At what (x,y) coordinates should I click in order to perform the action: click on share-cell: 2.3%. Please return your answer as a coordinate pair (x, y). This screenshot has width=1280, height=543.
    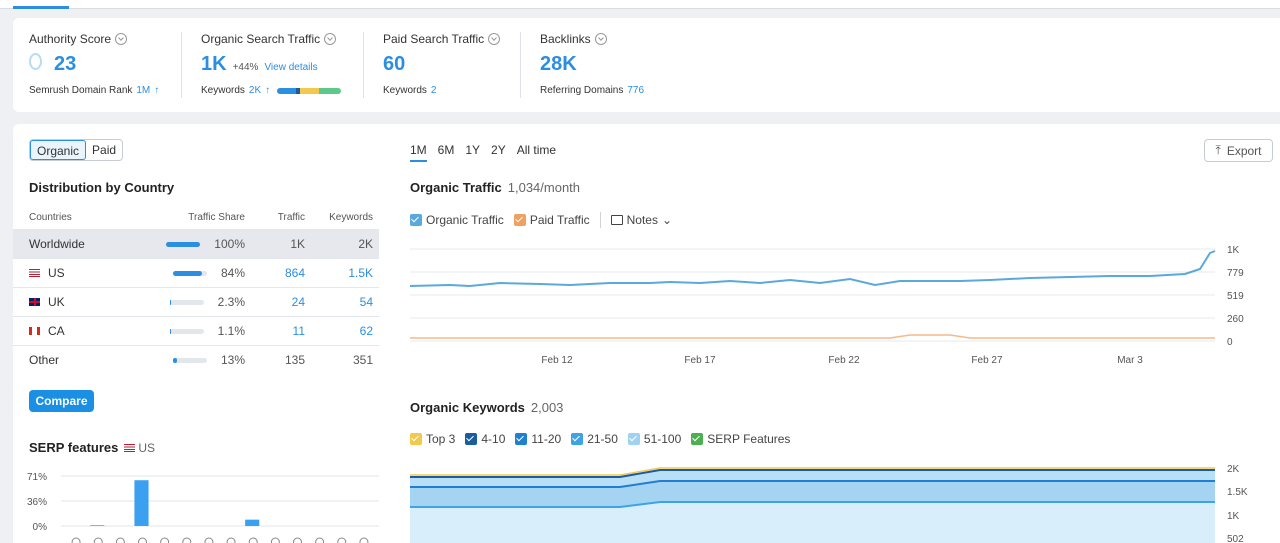
    Looking at the image, I should click on (207, 301).